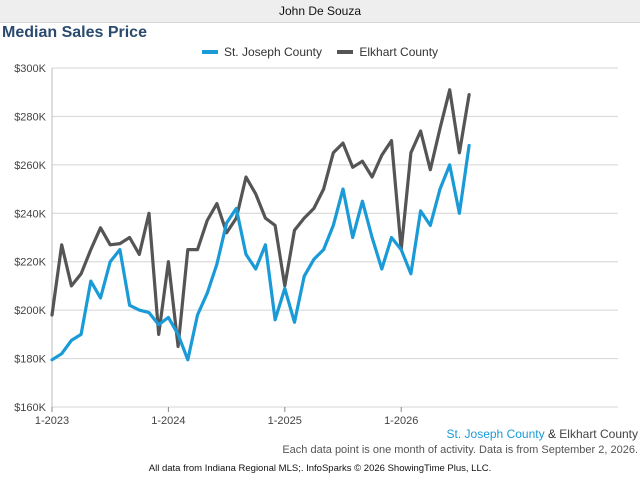  I want to click on y-tick-label: $260K, so click(30, 166).